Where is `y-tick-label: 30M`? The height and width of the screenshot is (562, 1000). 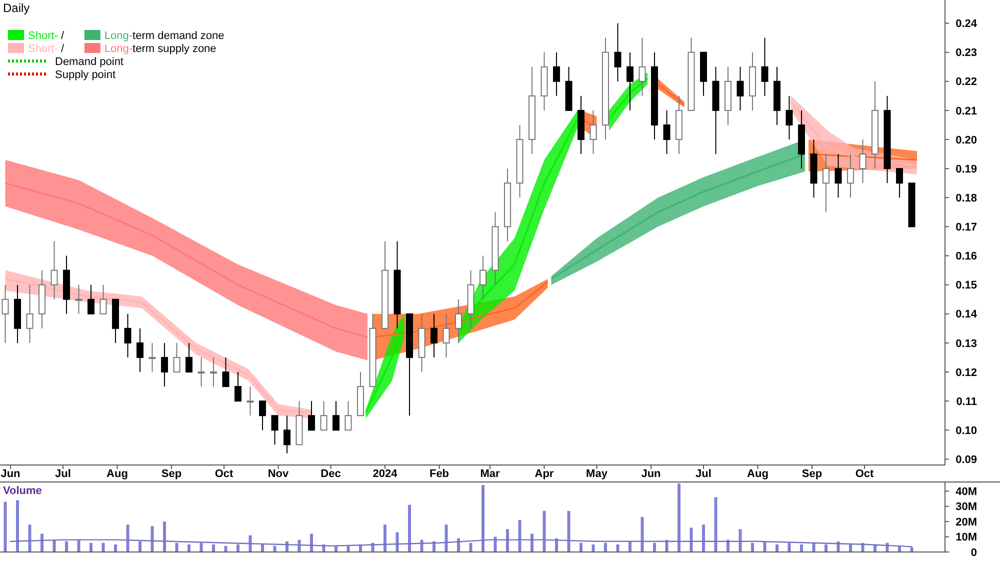 y-tick-label: 30M is located at coordinates (966, 507).